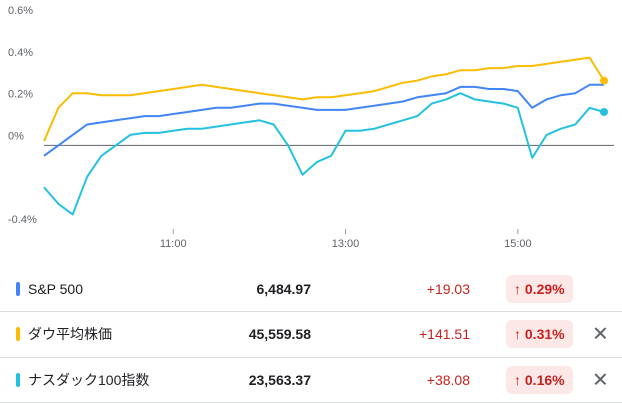 The width and height of the screenshot is (622, 403). Describe the element at coordinates (20, 95) in the screenshot. I see `y-tick-label: 0.2%` at that location.